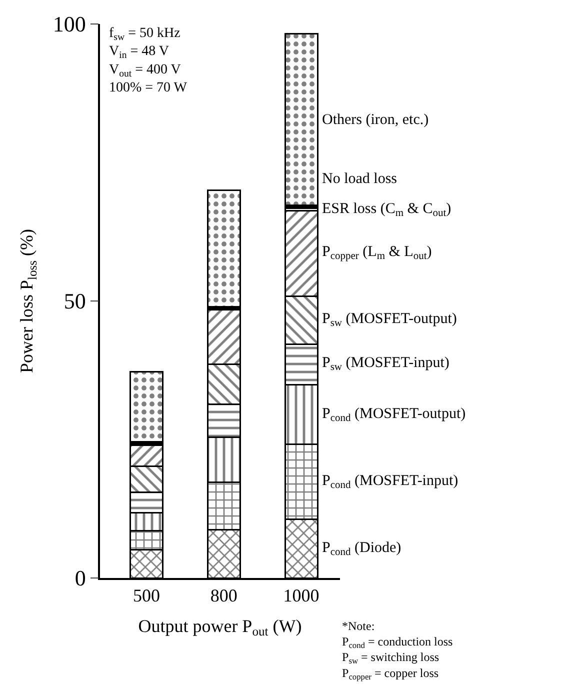 This screenshot has width=570, height=693. I want to click on y-tick-label: 50, so click(75, 301).